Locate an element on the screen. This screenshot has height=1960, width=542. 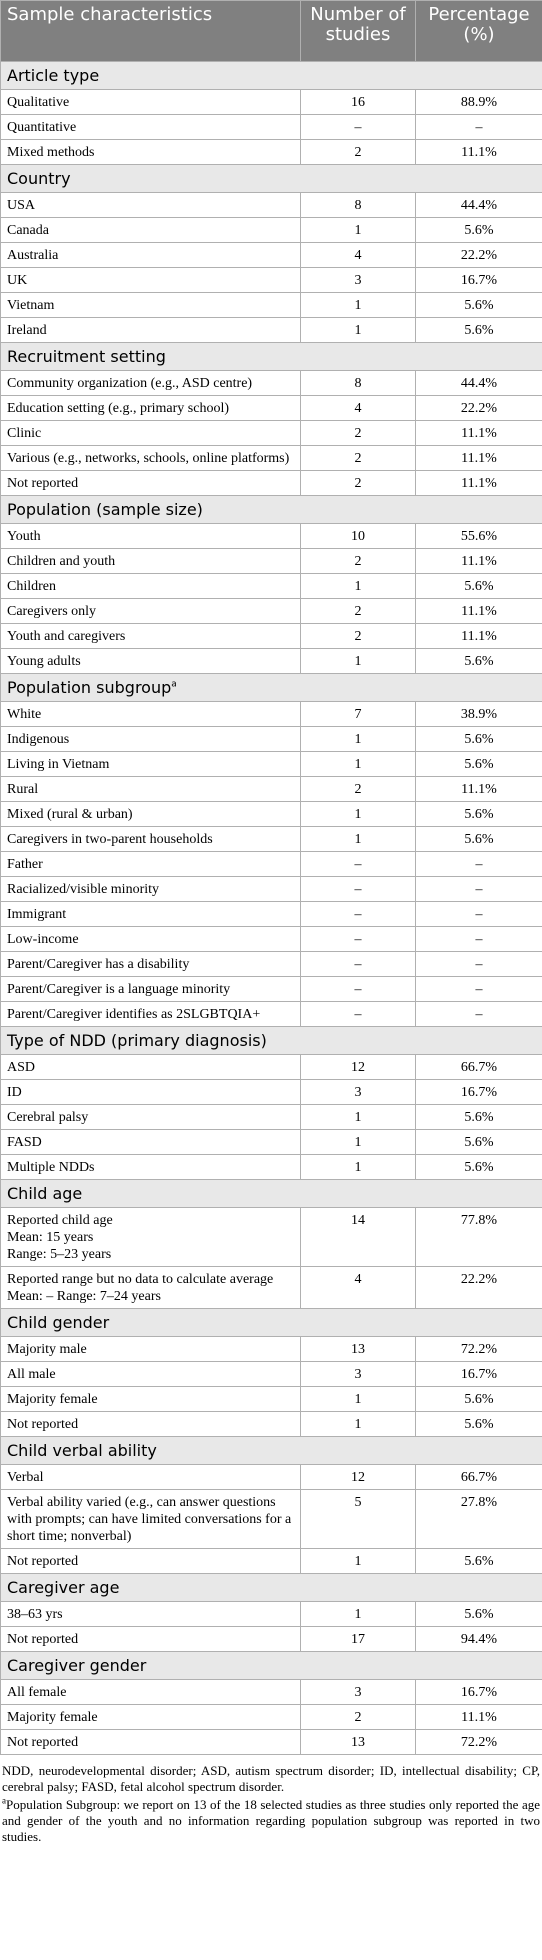
section-title-text: Child verbal ability is located at coordinates (82, 1450).